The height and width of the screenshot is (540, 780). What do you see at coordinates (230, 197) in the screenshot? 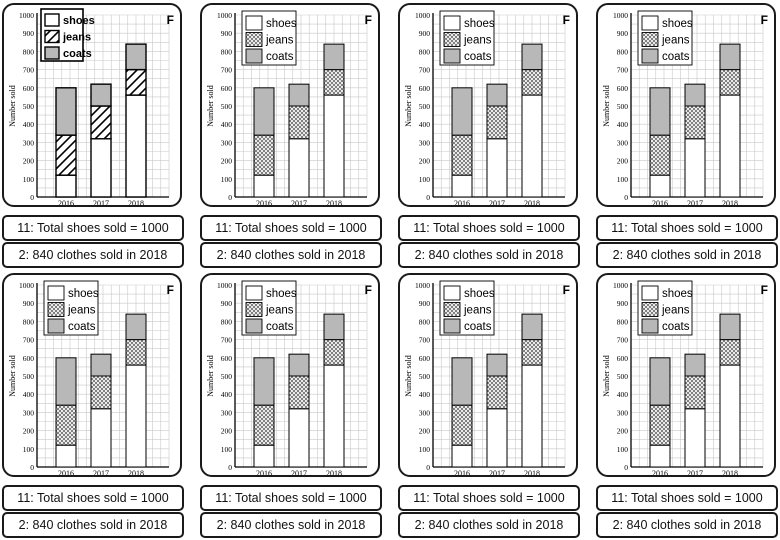
I see `y-tick-label: 0` at bounding box center [230, 197].